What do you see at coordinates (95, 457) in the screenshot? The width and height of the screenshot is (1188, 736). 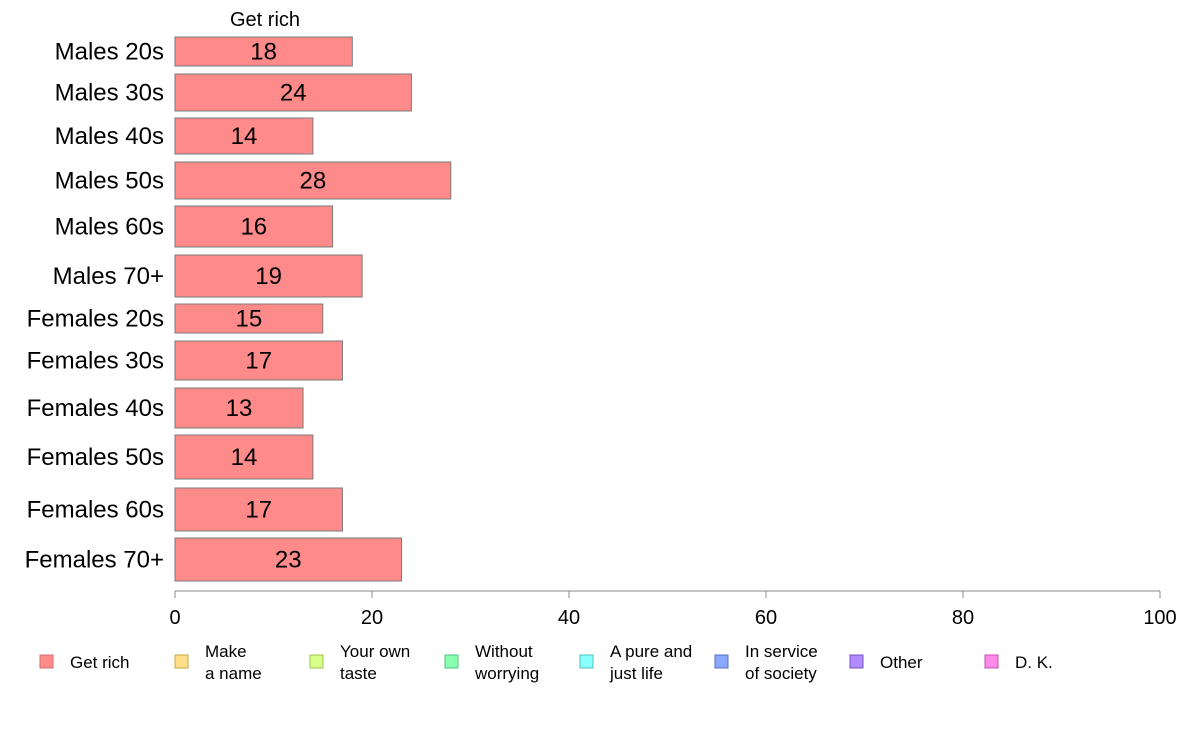 I see `category-label: Females 50s` at bounding box center [95, 457].